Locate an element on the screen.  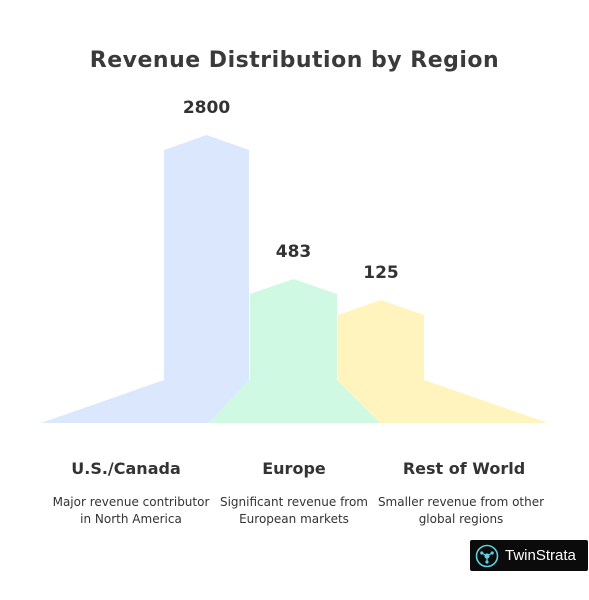
bar-us-canada is located at coordinates (206, 257).